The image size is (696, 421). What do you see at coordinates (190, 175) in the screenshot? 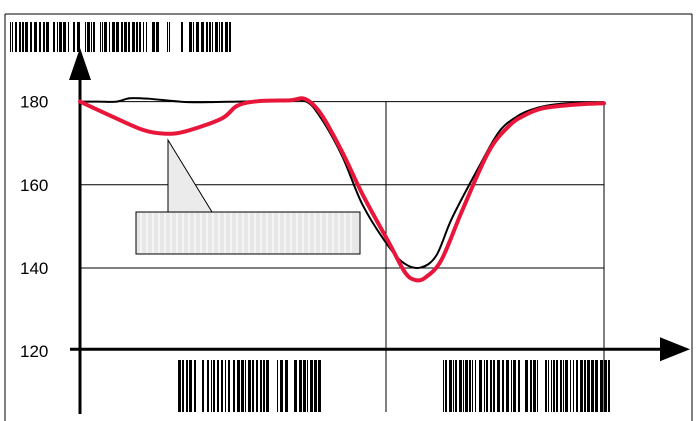
I see `callout-pointer` at bounding box center [190, 175].